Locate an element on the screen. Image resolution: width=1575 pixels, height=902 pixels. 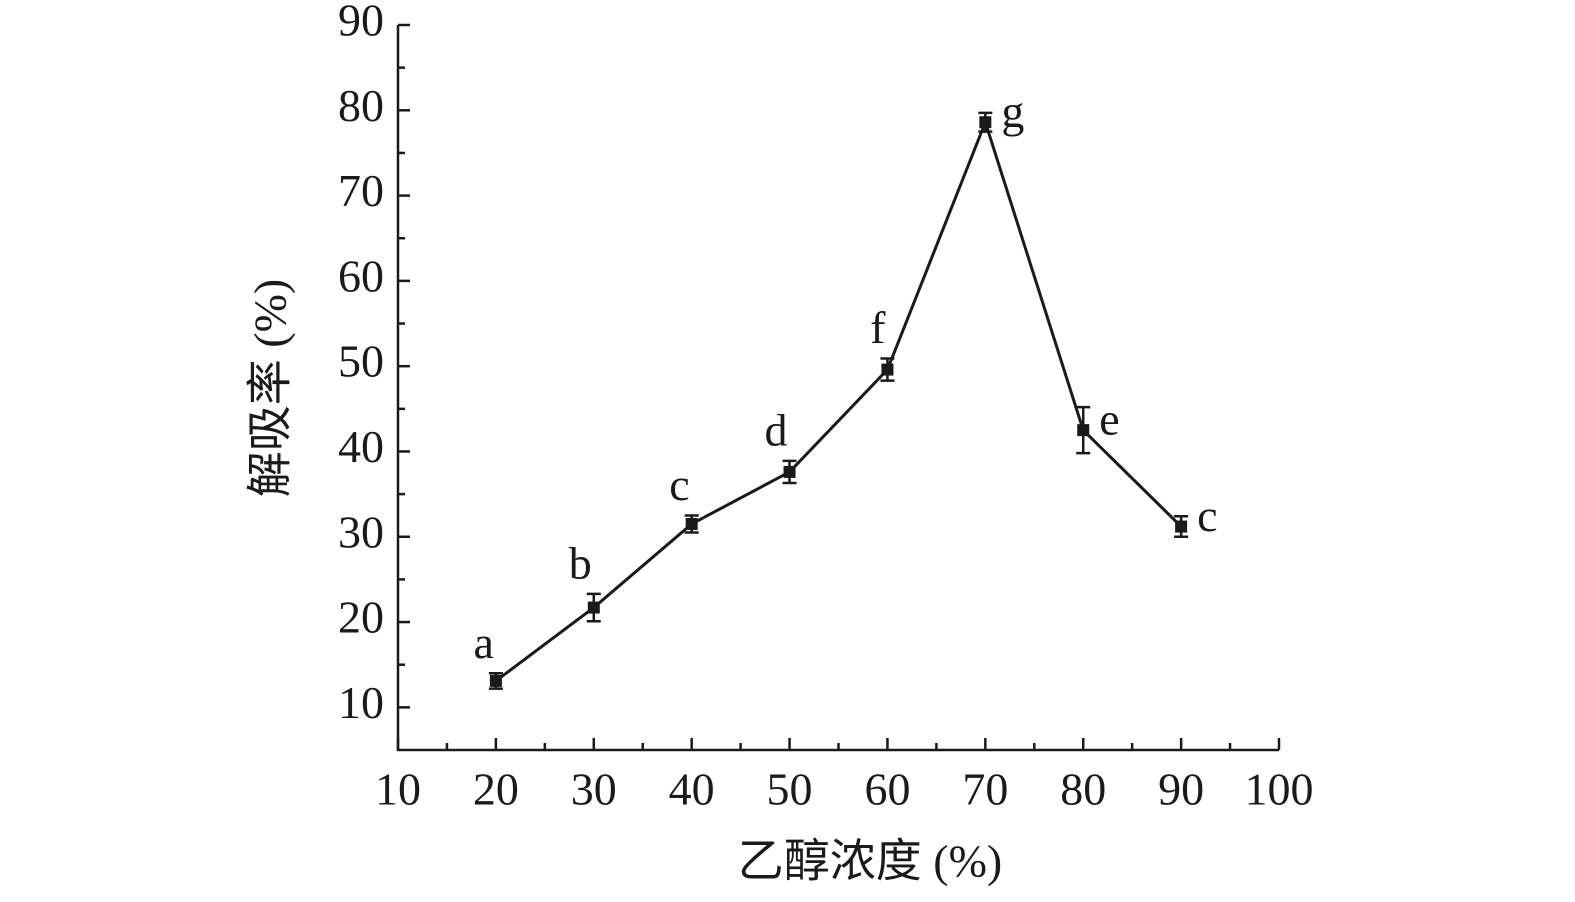
y-tick-label: 20 is located at coordinates (361, 617).